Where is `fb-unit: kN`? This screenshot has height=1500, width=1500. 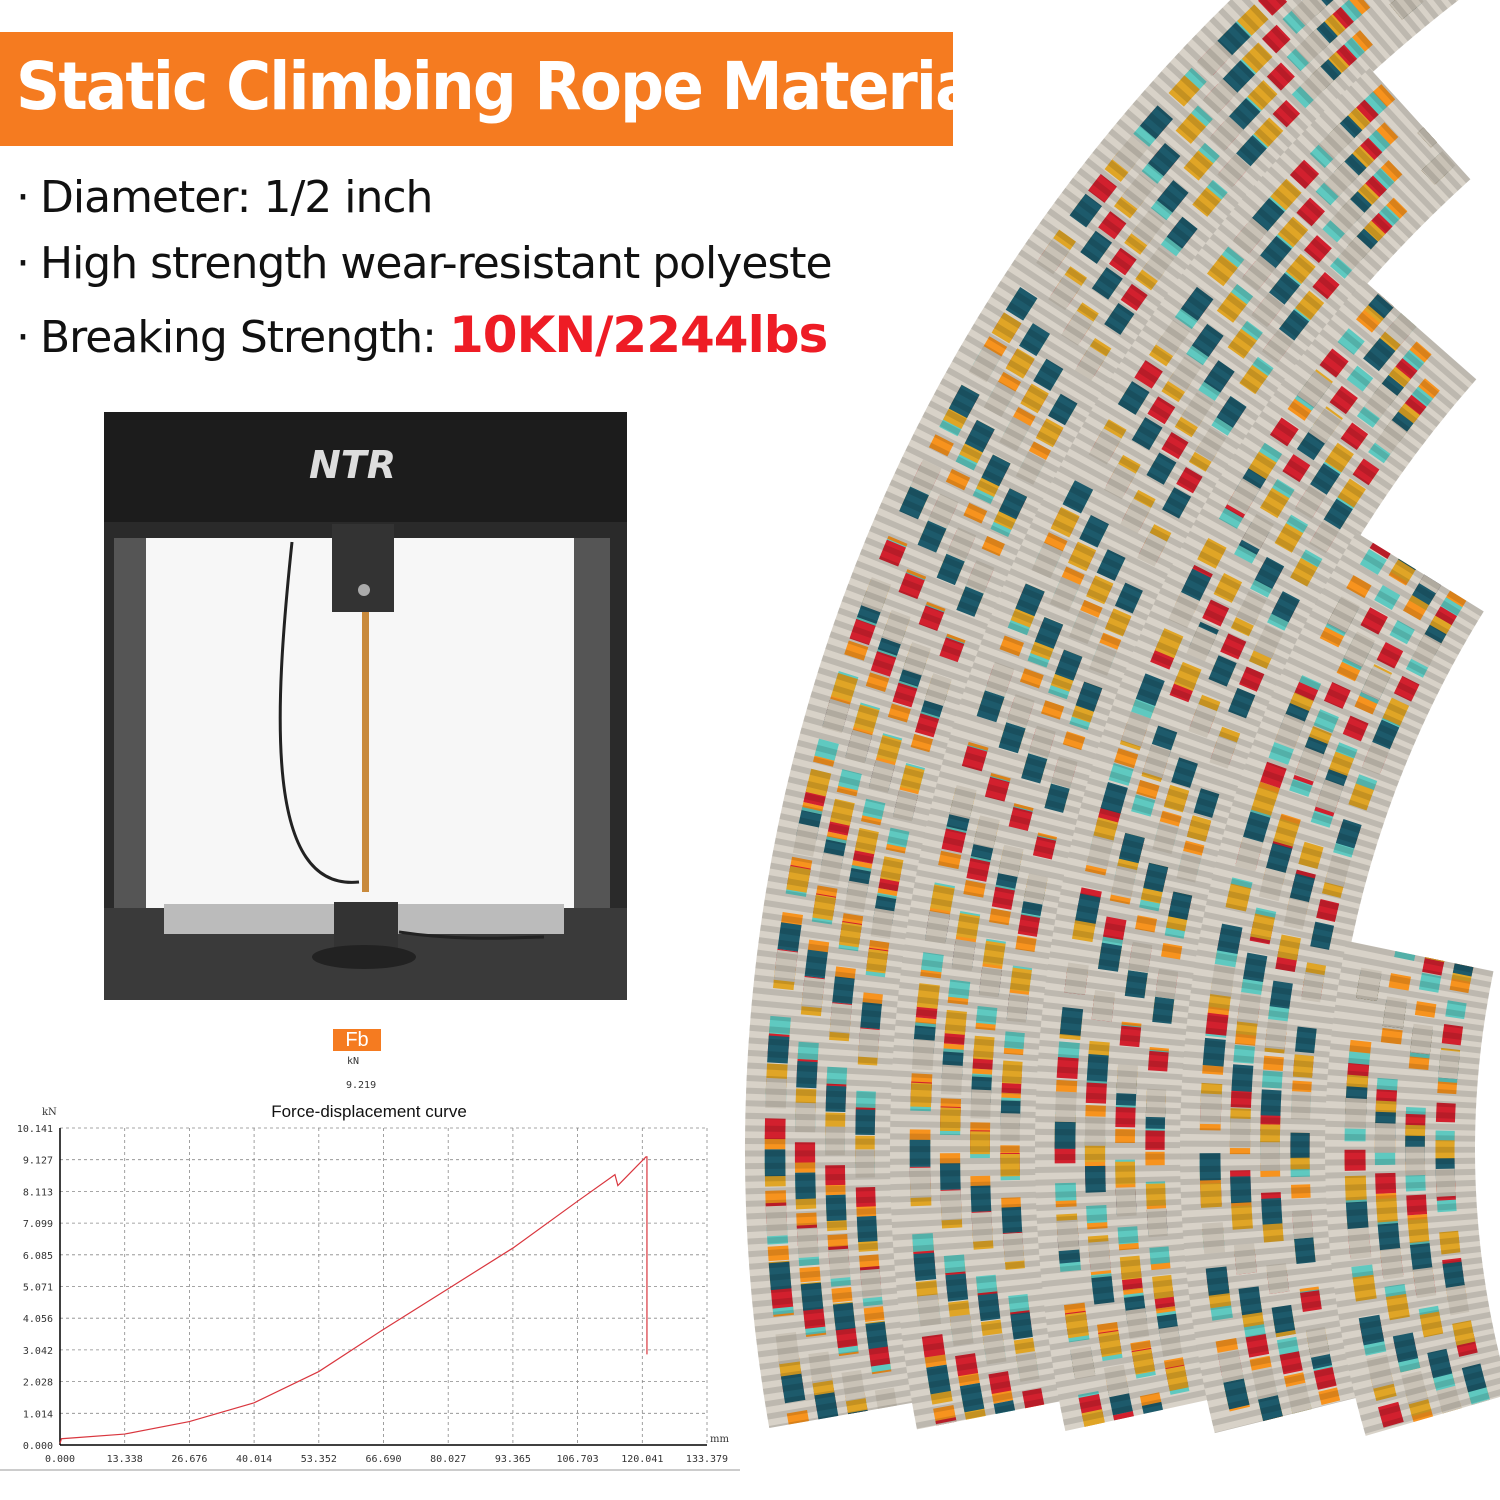
fb-unit: kN is located at coordinates (353, 1061).